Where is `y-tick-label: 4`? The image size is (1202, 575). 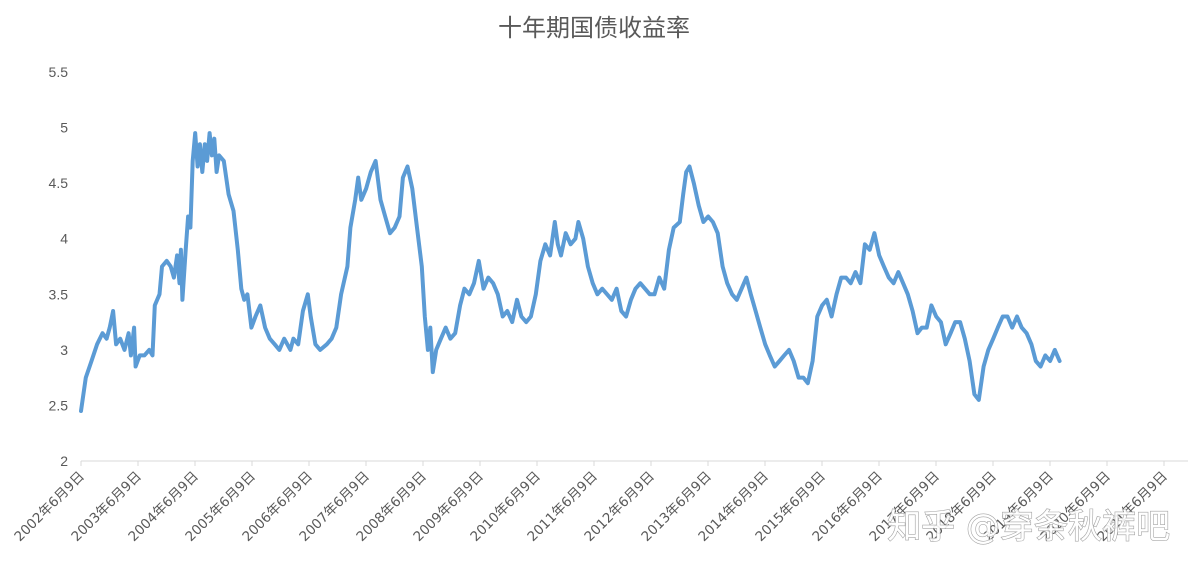 y-tick-label: 4 is located at coordinates (64, 239).